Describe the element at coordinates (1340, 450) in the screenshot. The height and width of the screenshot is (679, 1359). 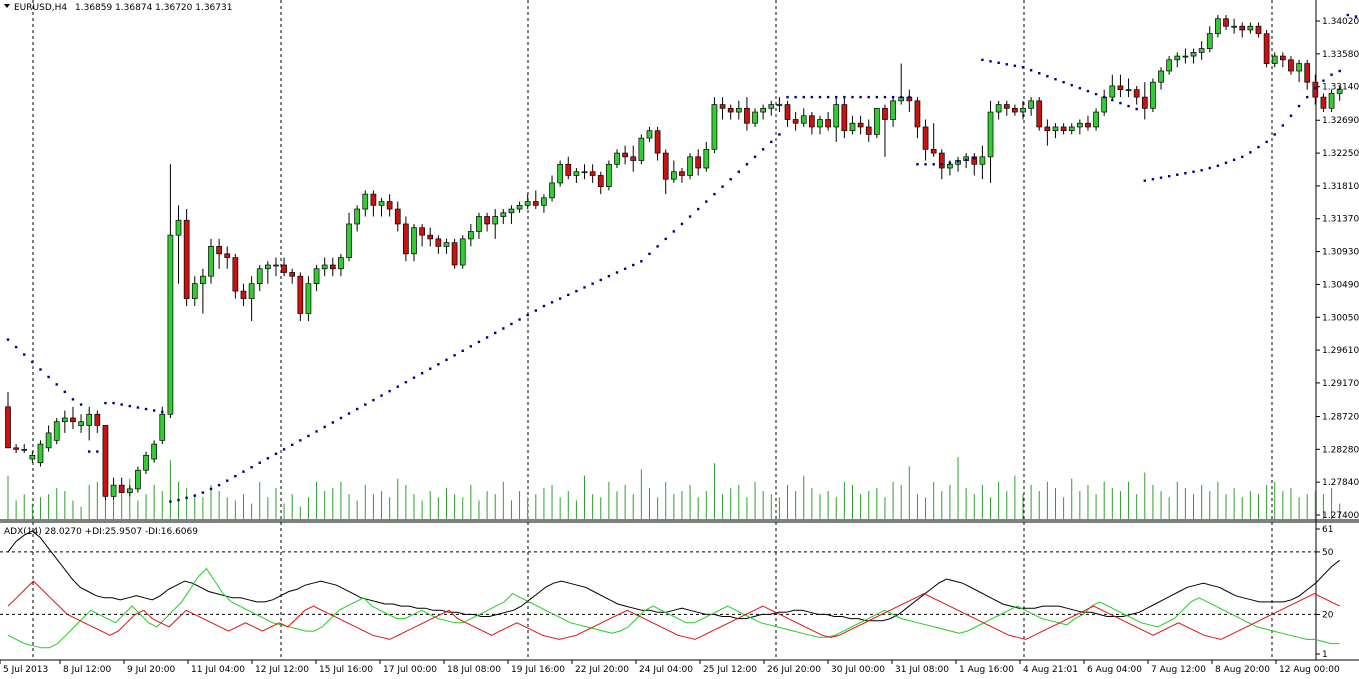
I see `price-tick-label: 1.28280` at that location.